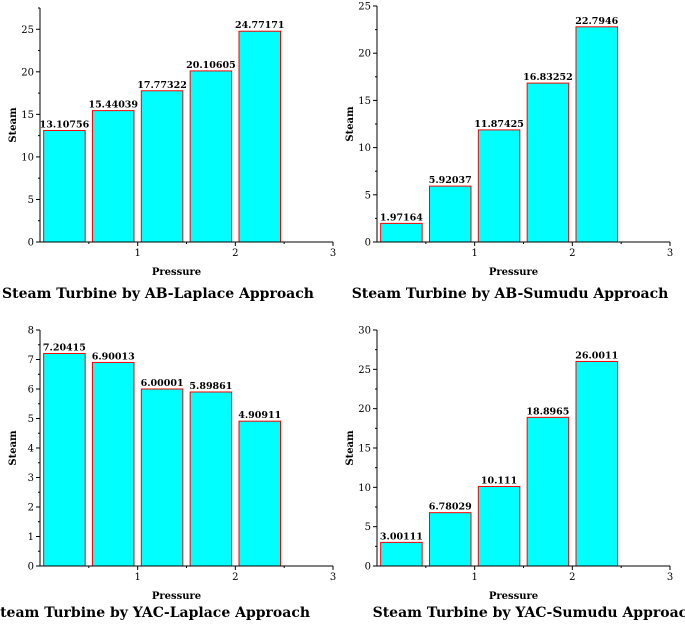  I want to click on data-label: 6.78029, so click(450, 507).